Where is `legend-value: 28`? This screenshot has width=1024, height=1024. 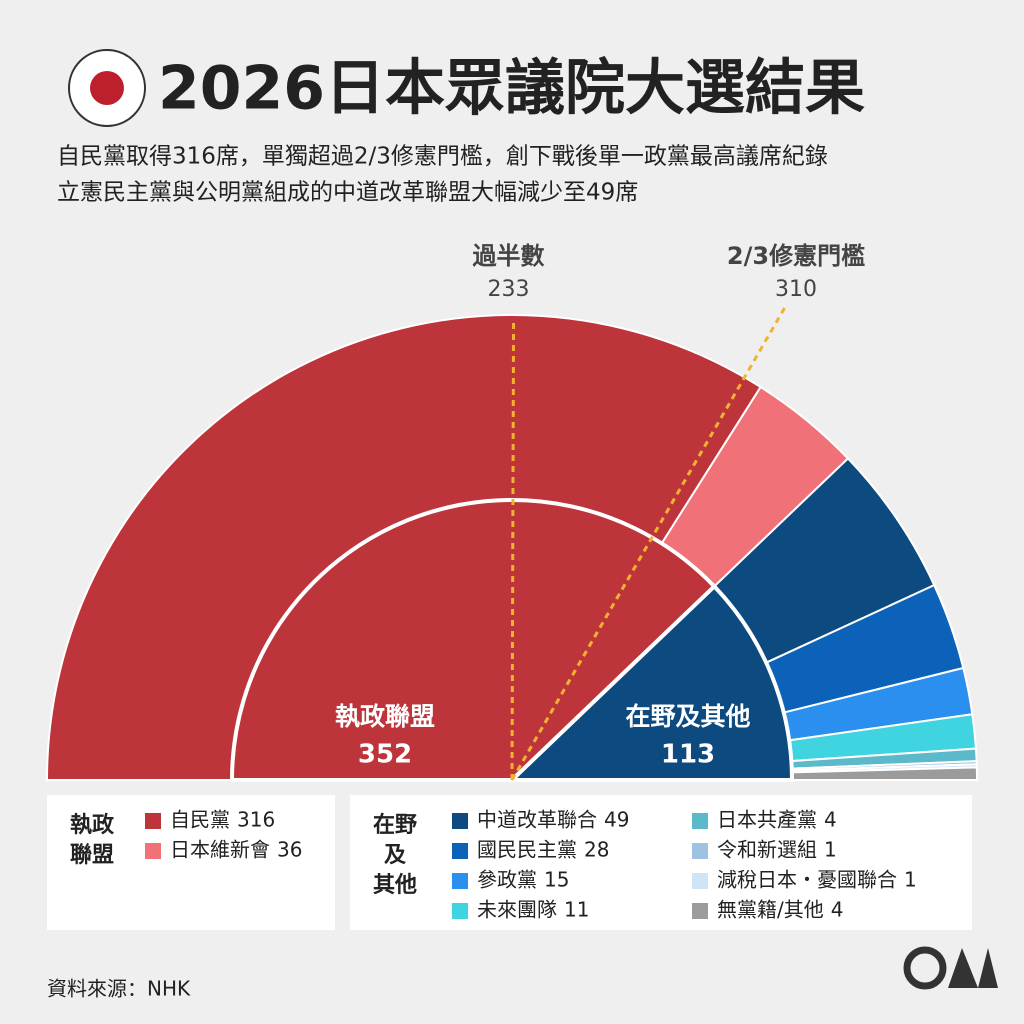 legend-value: 28 is located at coordinates (596, 850).